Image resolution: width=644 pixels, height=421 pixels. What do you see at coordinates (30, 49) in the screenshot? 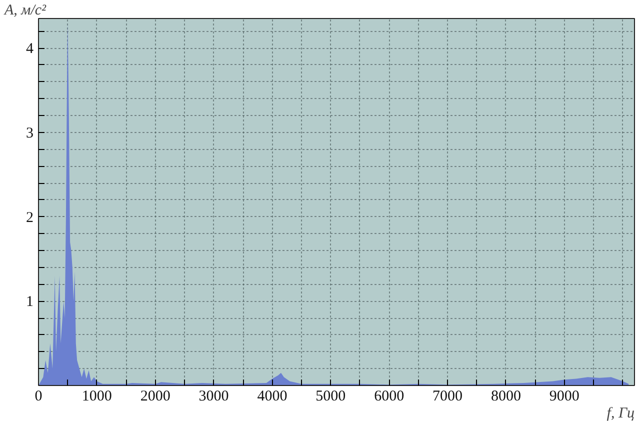
I see `y-tick-label: 4` at bounding box center [30, 49].